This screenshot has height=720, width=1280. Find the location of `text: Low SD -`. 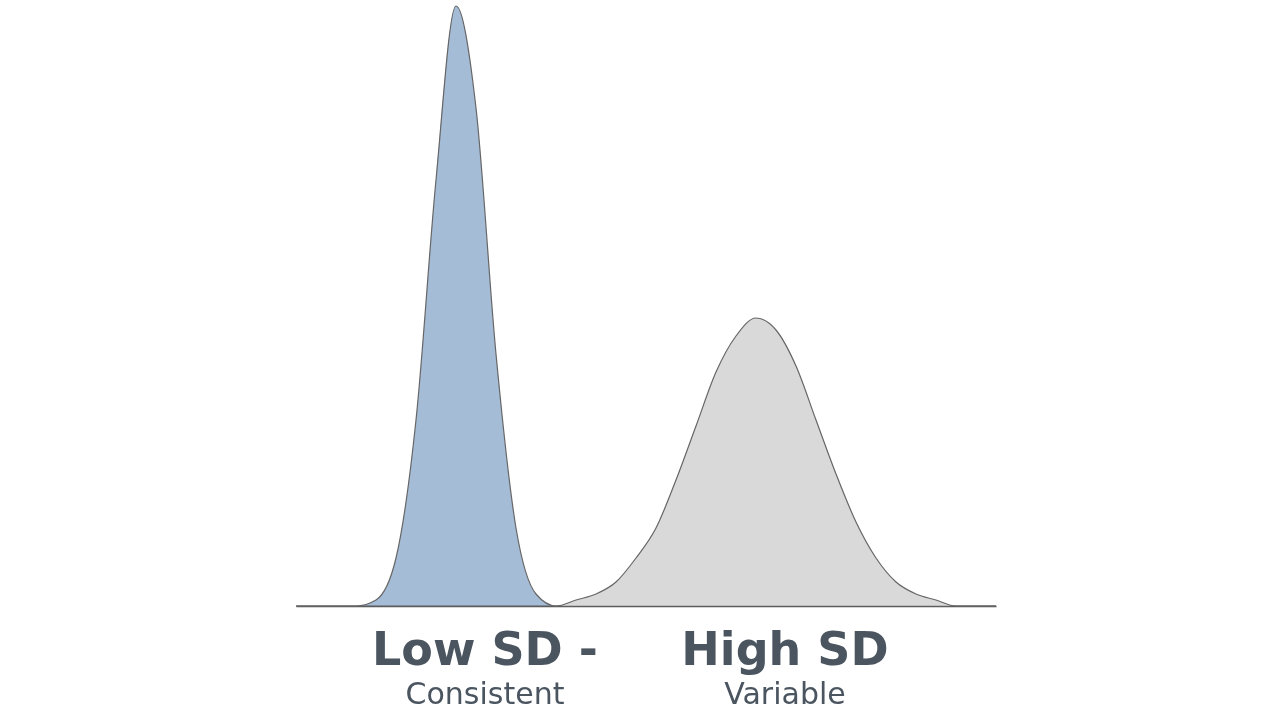

text: Low SD - is located at coordinates (485, 649).